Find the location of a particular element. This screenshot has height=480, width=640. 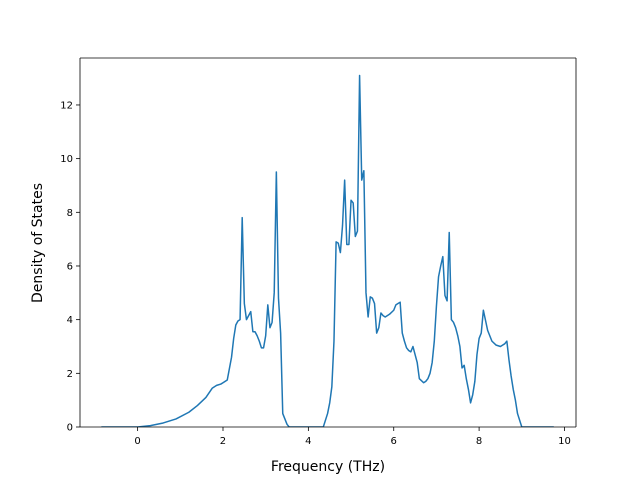

x-tick-label-6: 6 is located at coordinates (394, 441).